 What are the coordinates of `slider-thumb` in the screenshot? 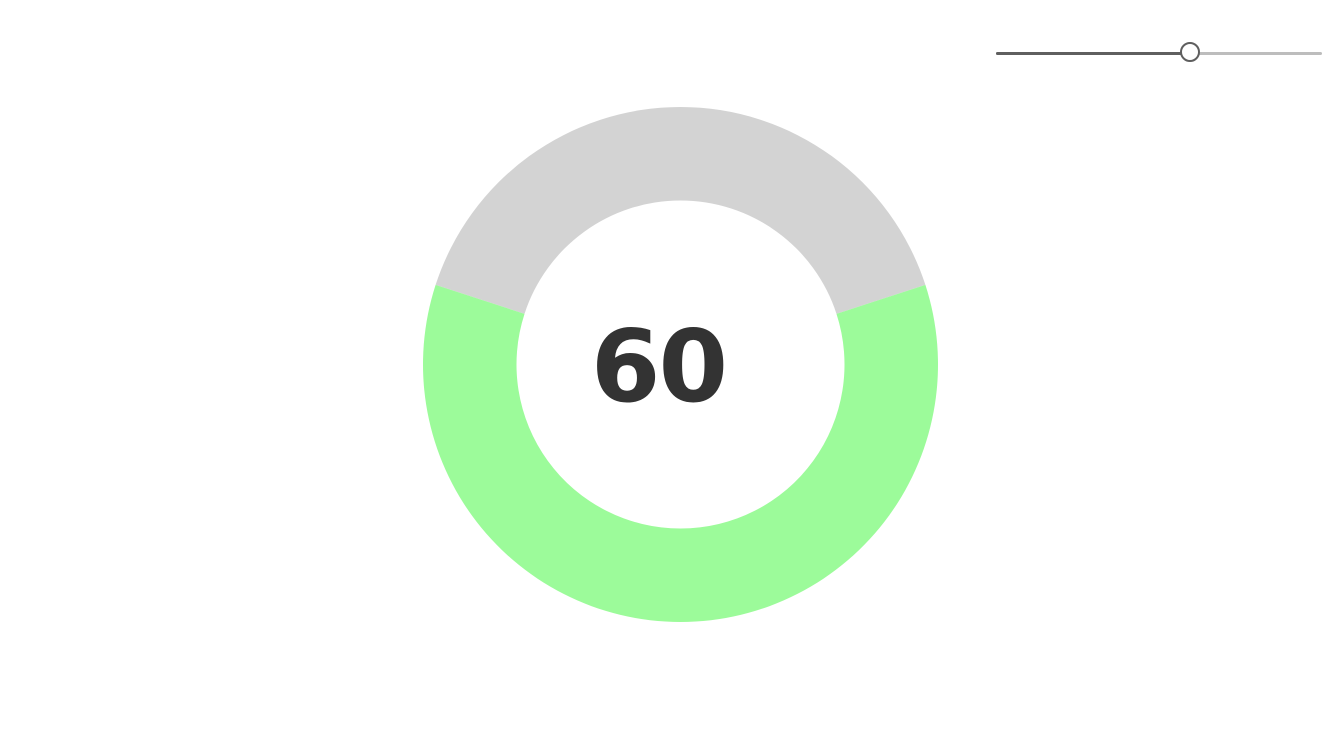 It's located at (1189, 52).